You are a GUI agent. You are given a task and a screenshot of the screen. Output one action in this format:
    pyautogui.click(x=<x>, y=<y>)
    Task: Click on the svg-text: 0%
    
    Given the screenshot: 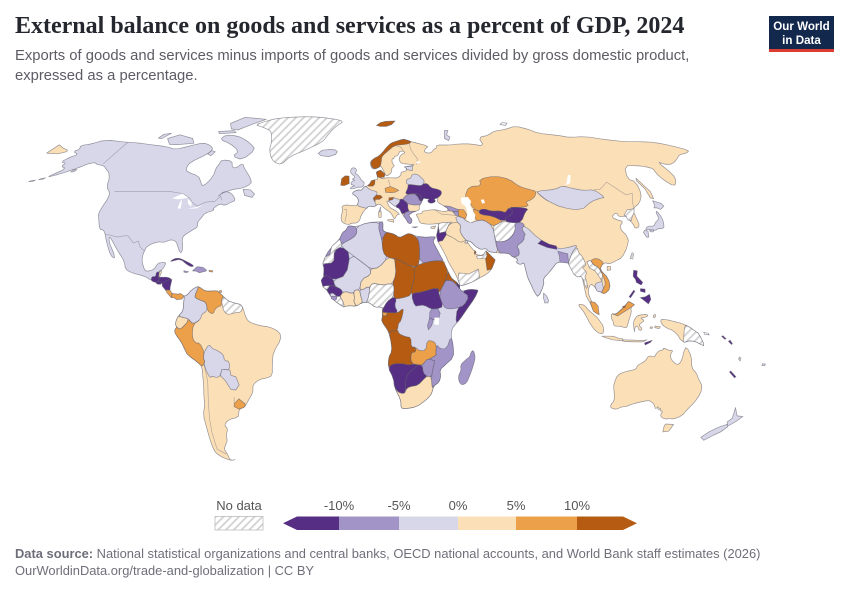 What is the action you would take?
    pyautogui.click(x=458, y=505)
    